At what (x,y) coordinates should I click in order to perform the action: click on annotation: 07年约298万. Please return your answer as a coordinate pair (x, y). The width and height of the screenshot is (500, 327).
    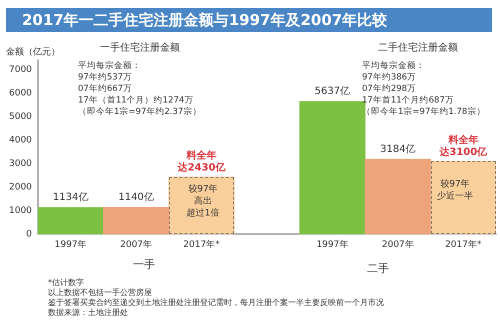
    Looking at the image, I should click on (389, 88).